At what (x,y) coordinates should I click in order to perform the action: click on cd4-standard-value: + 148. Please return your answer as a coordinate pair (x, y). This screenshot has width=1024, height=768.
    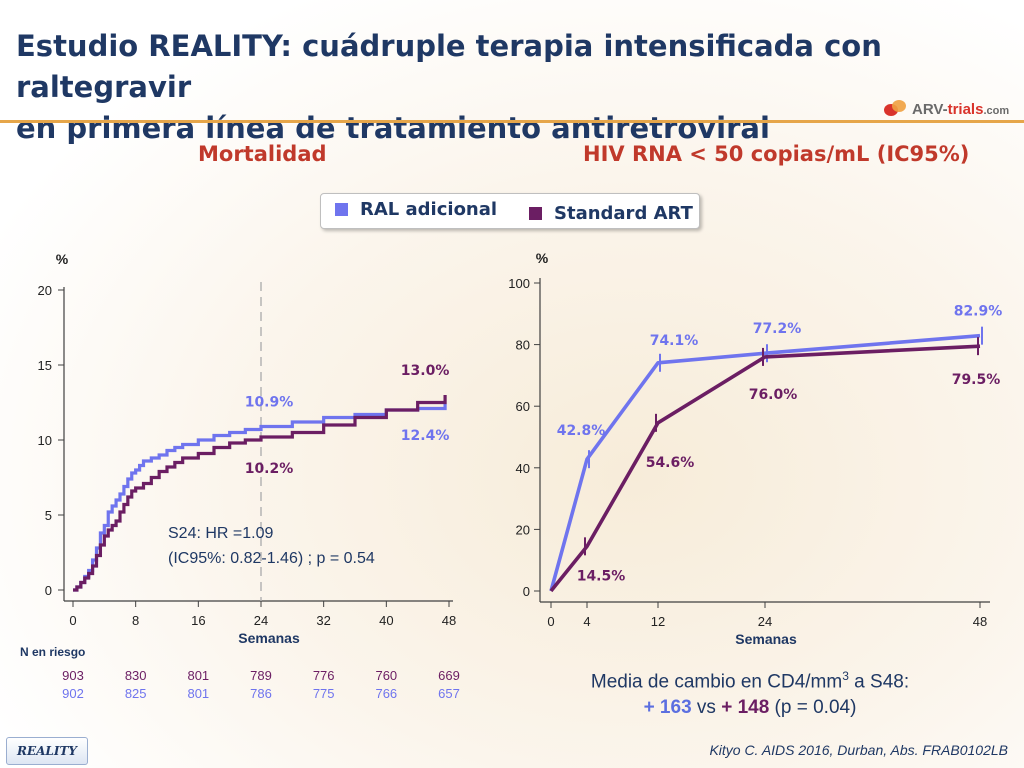
    Looking at the image, I should click on (745, 708).